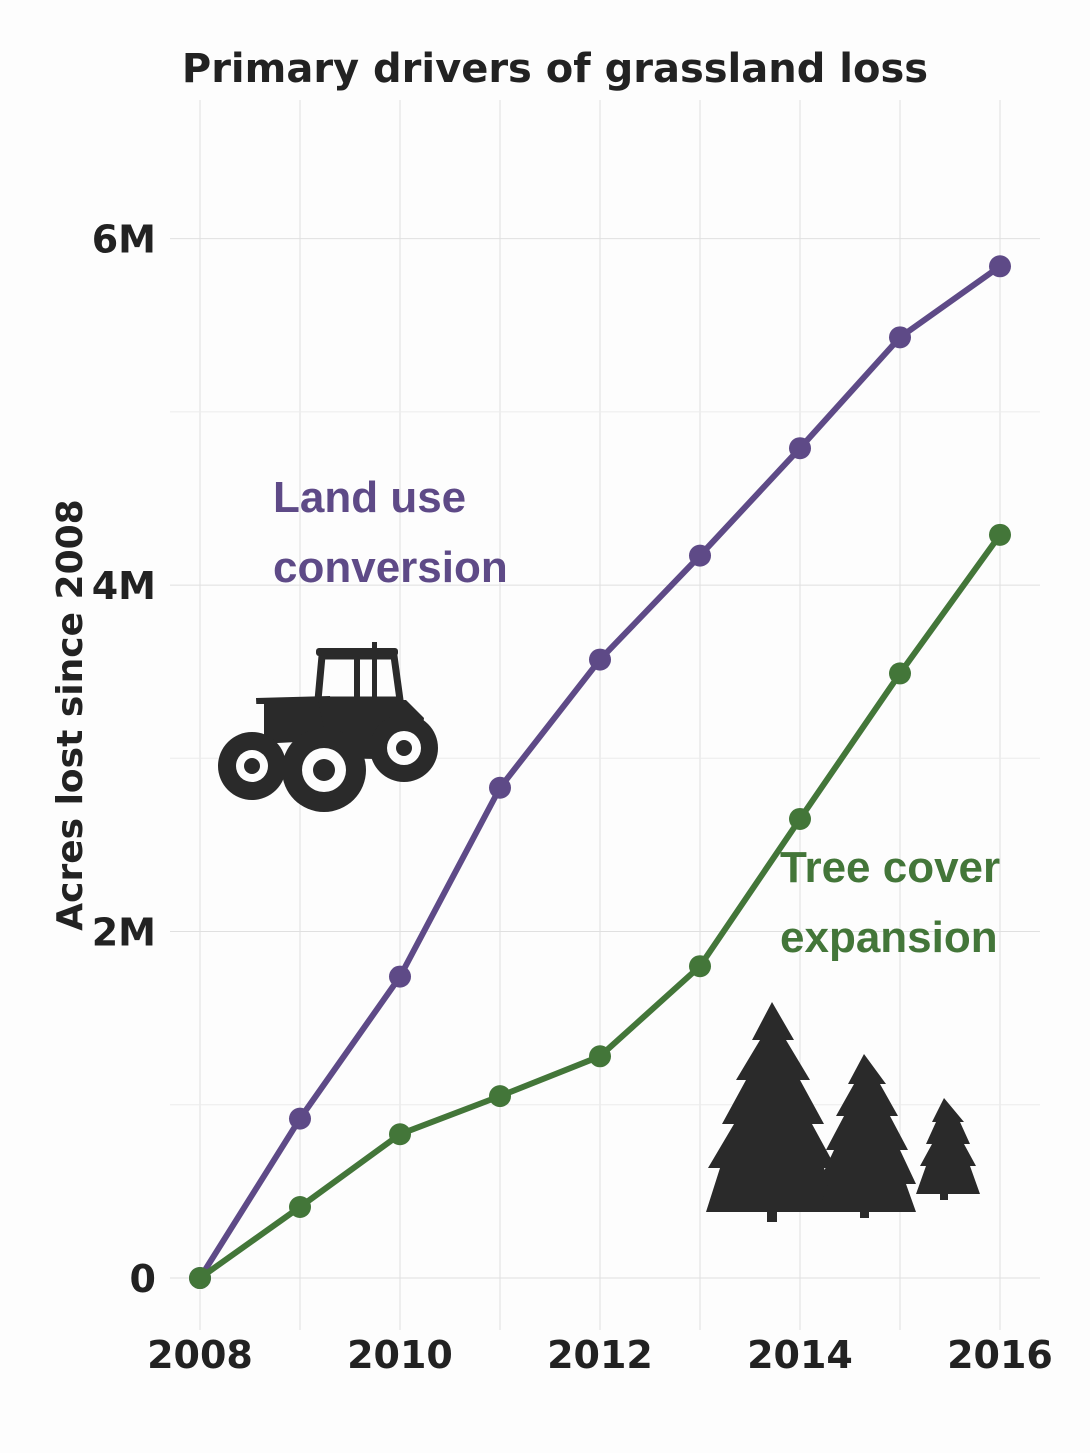 Image resolution: width=1090 pixels, height=1453 pixels. What do you see at coordinates (70, 714) in the screenshot?
I see `y-axis-label: Acres lost since 2008` at bounding box center [70, 714].